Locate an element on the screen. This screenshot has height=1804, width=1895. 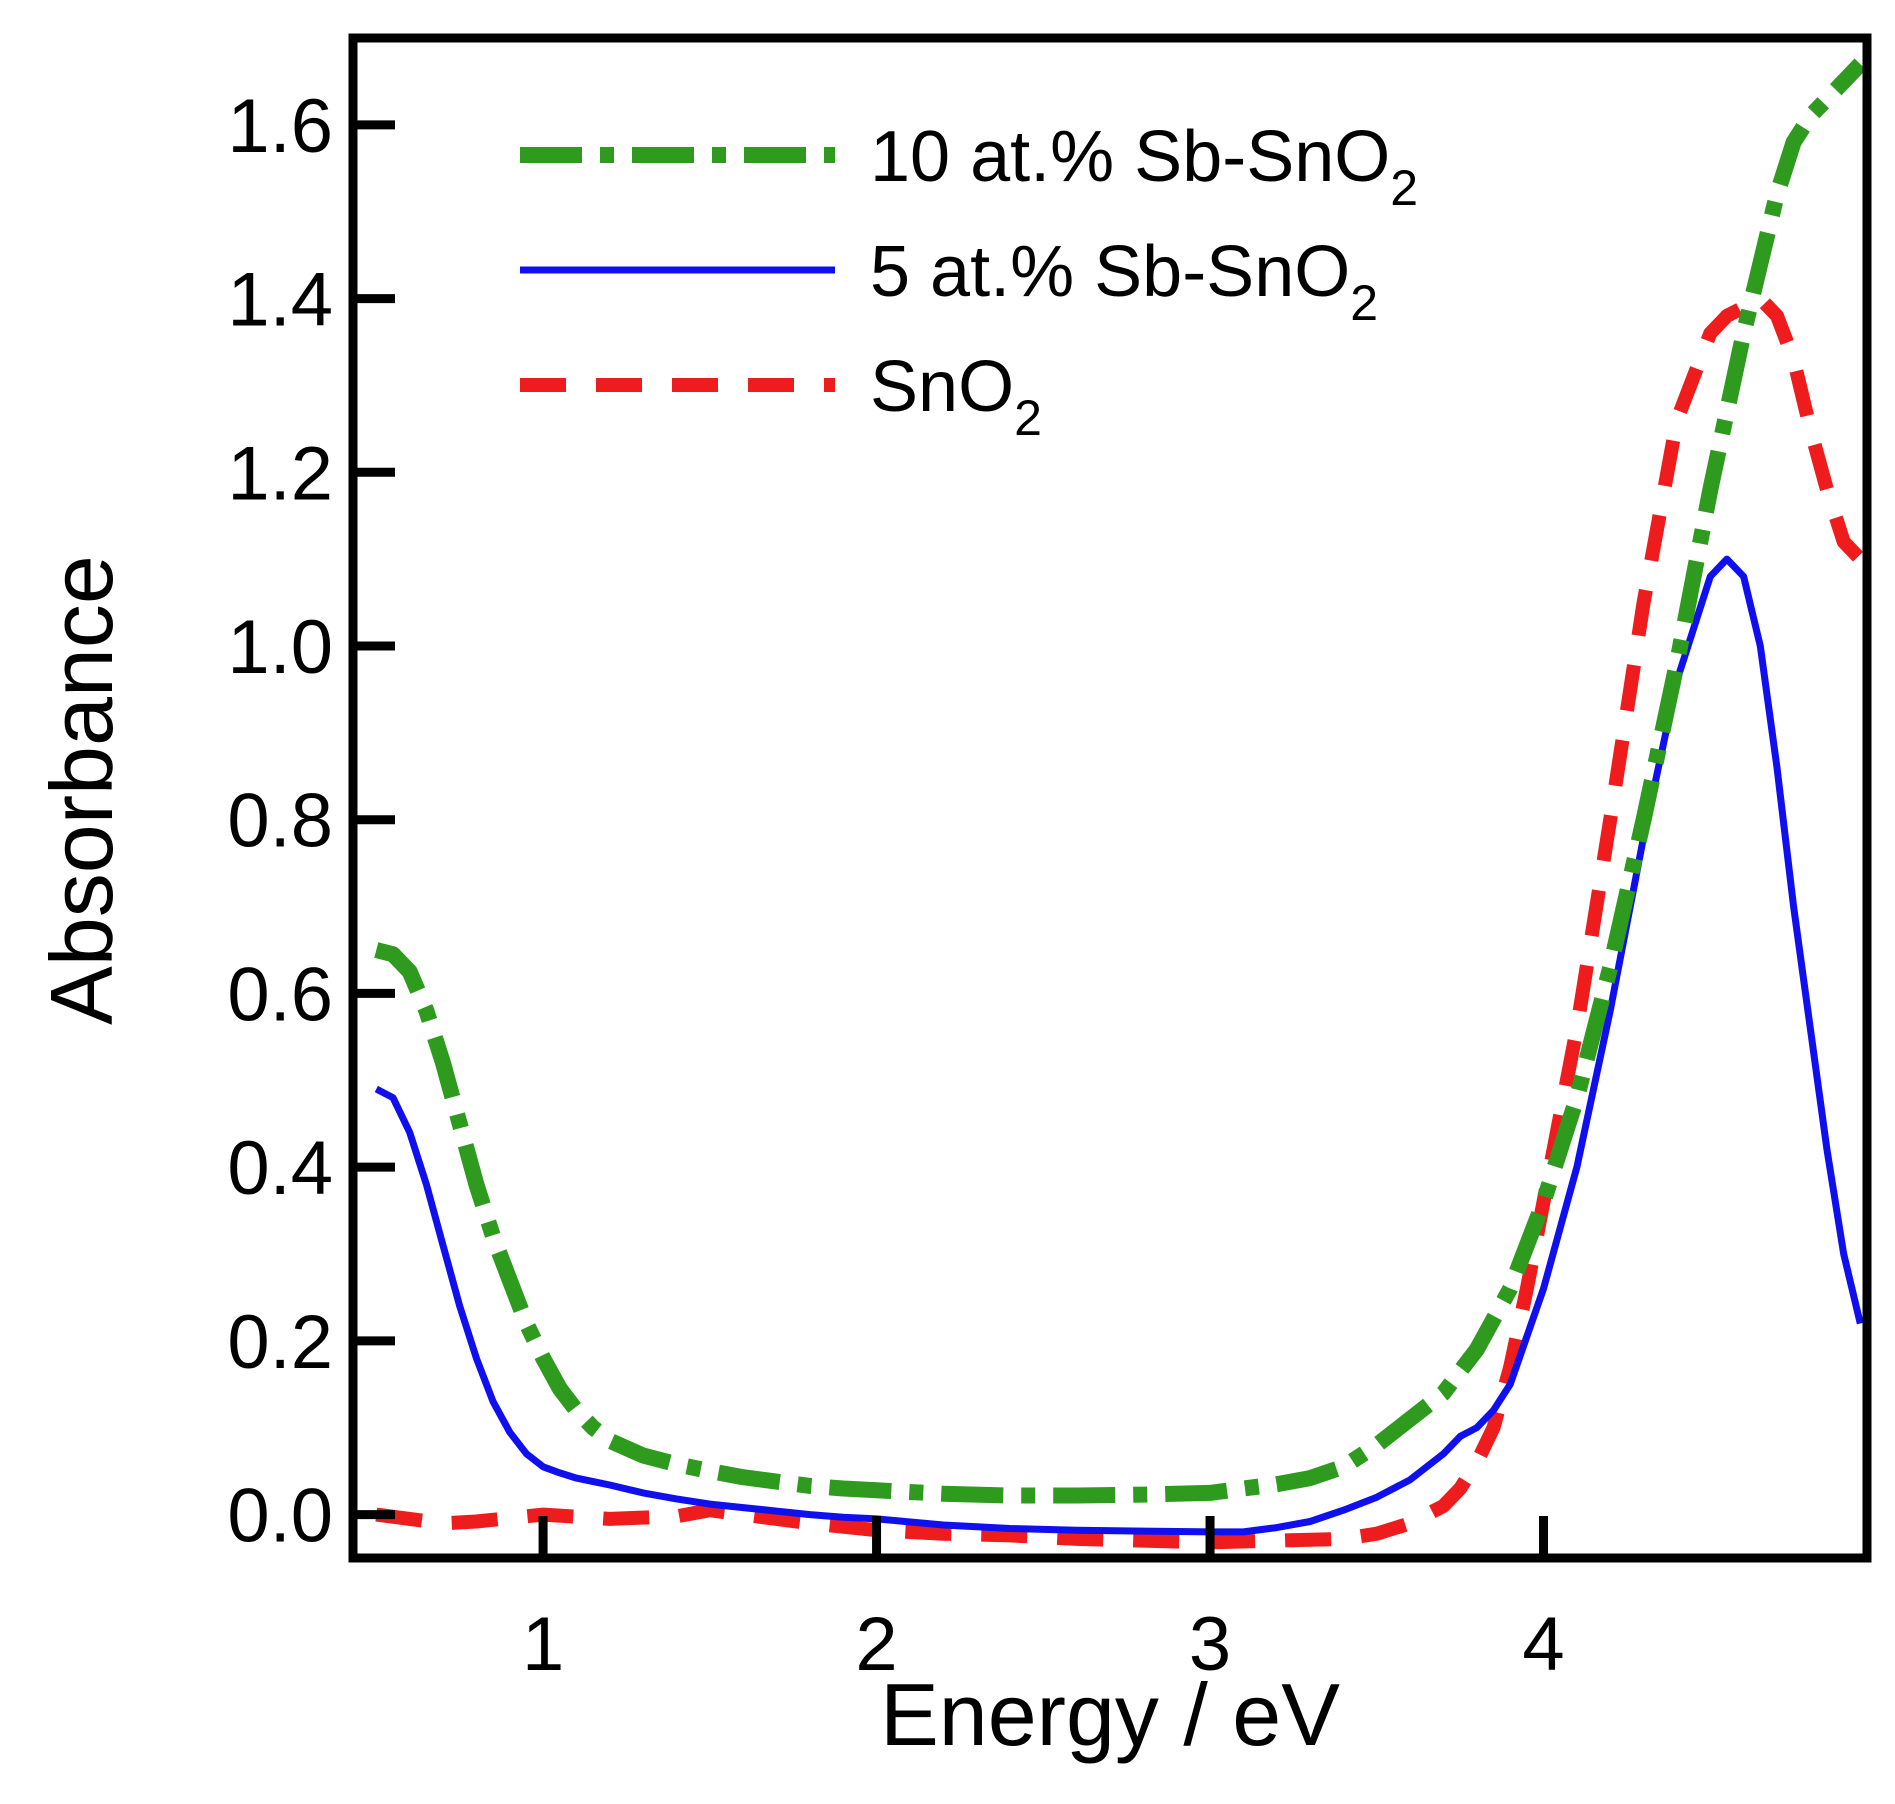
y-tick-label: 0.4 is located at coordinates (280, 1168).